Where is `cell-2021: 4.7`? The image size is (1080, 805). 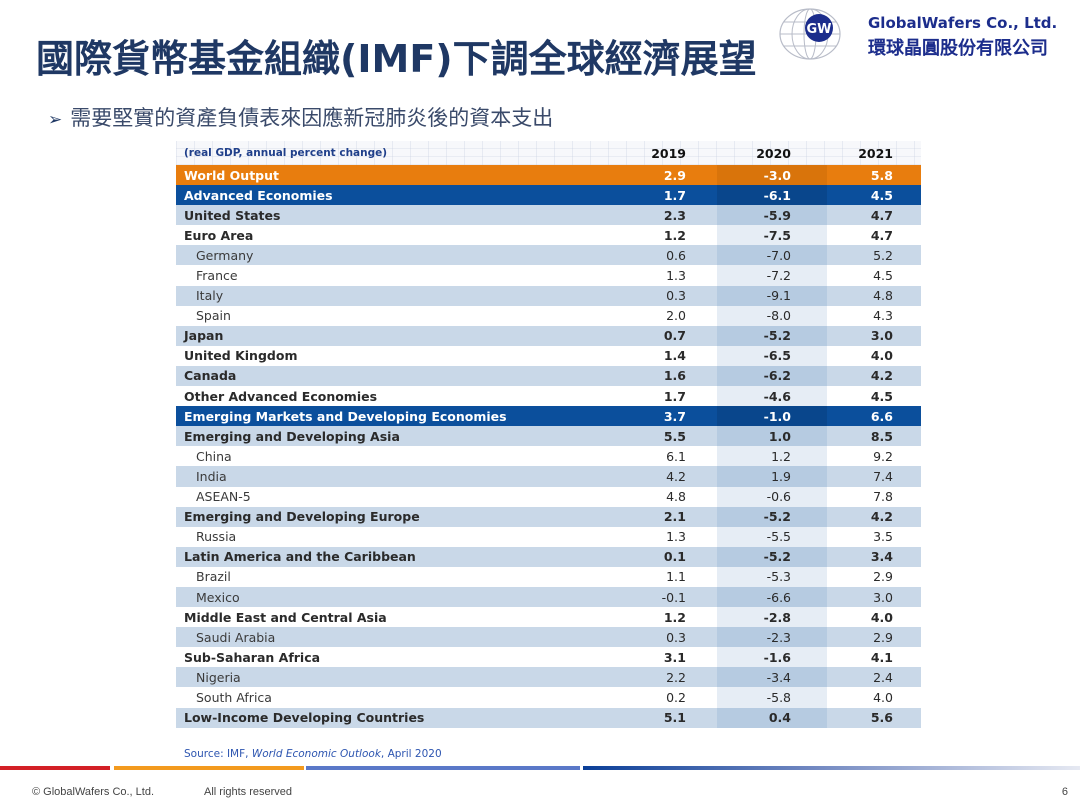
cell-2021: 4.7 is located at coordinates (881, 235).